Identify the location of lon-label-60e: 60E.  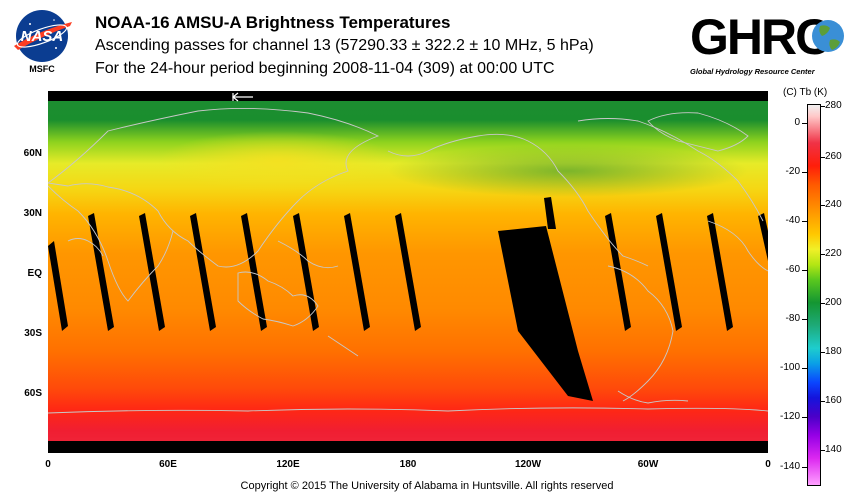
(168, 464).